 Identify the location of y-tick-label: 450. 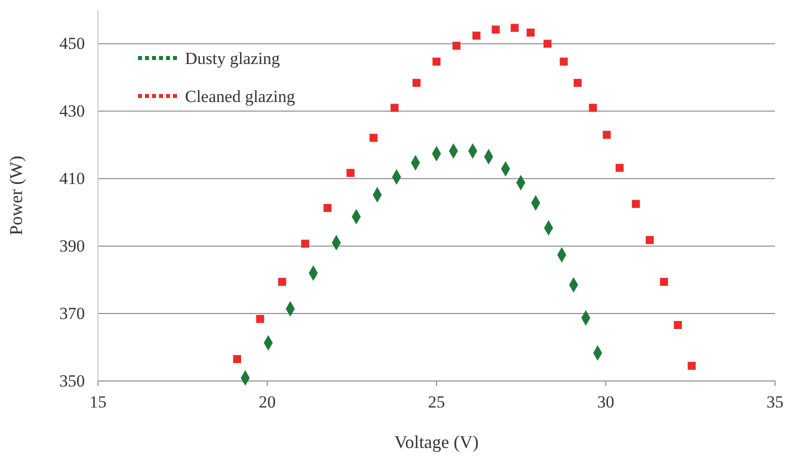
(72, 44).